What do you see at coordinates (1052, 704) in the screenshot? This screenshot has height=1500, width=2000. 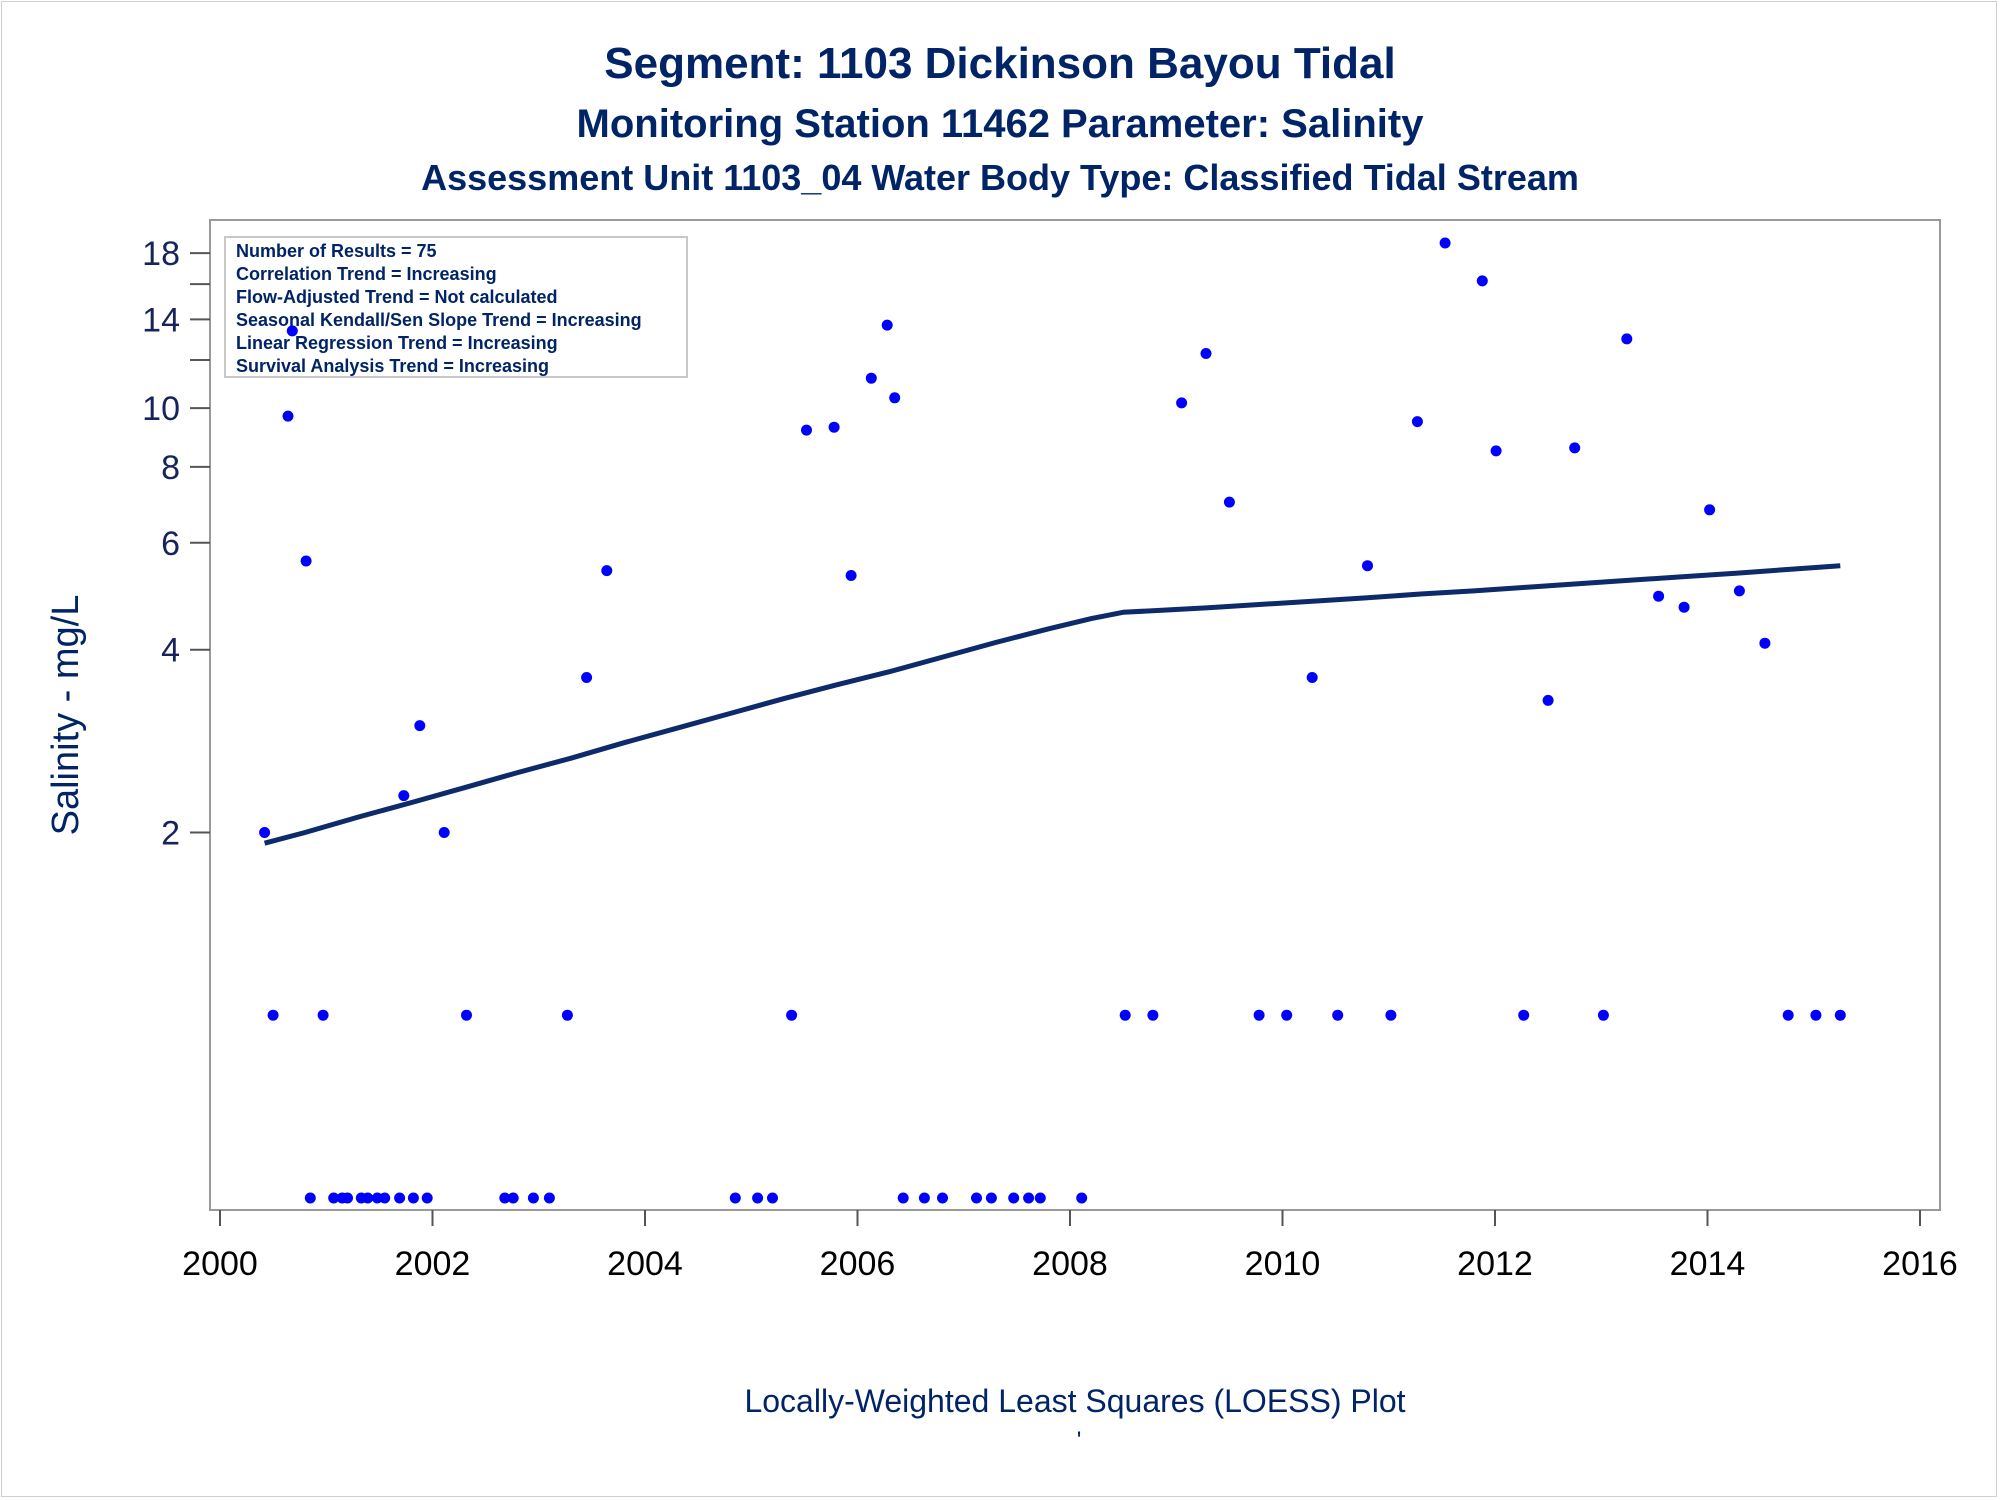 I see `loess-line` at bounding box center [1052, 704].